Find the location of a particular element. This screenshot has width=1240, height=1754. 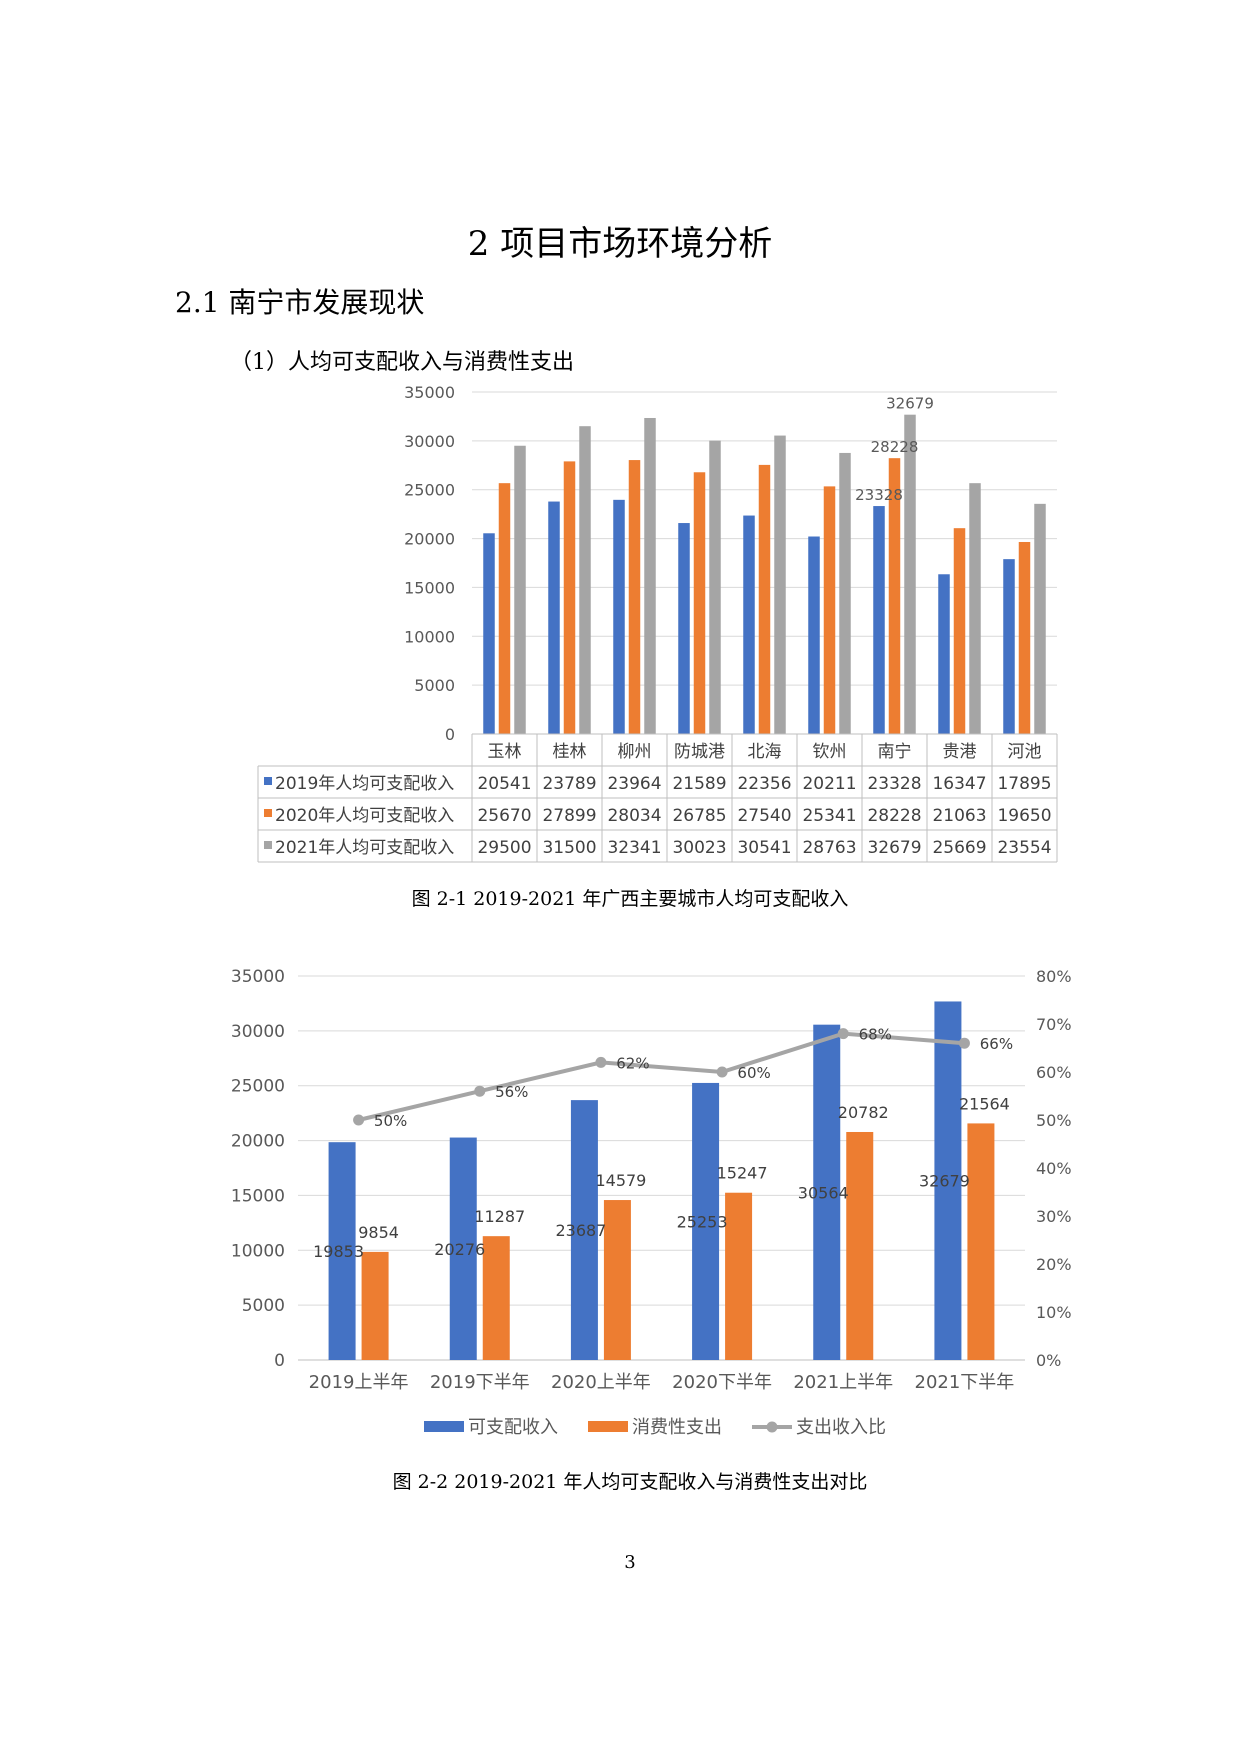

table-cell: 30023 is located at coordinates (699, 848).